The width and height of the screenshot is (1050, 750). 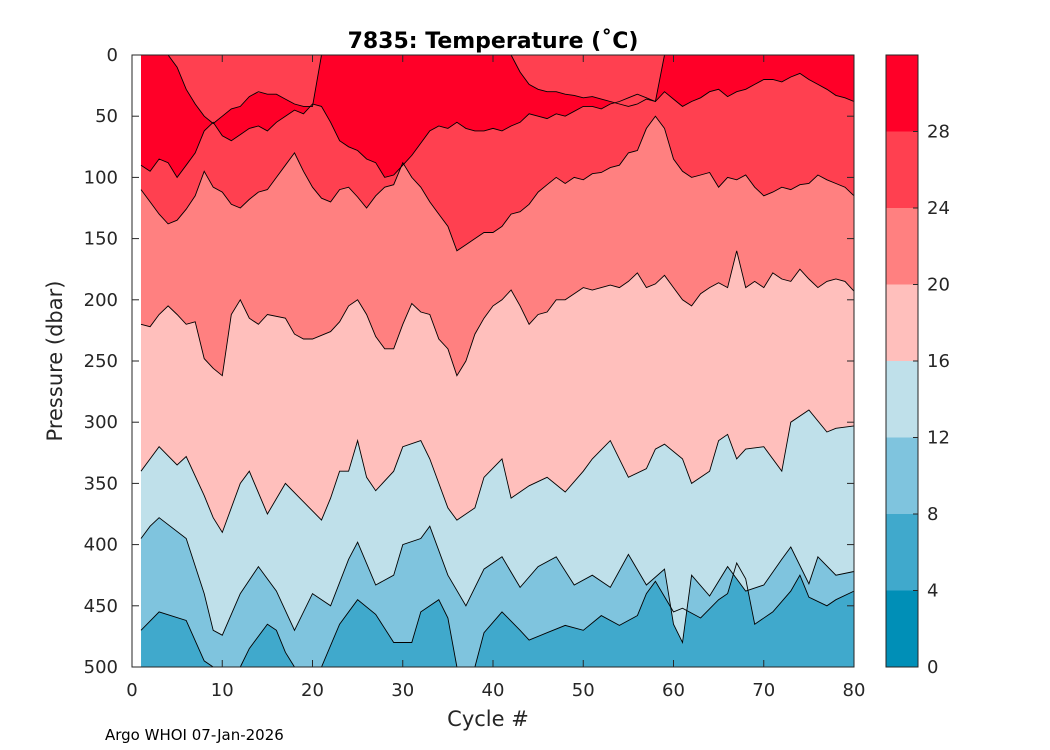 What do you see at coordinates (763, 690) in the screenshot?
I see `x-tick-label: 70` at bounding box center [763, 690].